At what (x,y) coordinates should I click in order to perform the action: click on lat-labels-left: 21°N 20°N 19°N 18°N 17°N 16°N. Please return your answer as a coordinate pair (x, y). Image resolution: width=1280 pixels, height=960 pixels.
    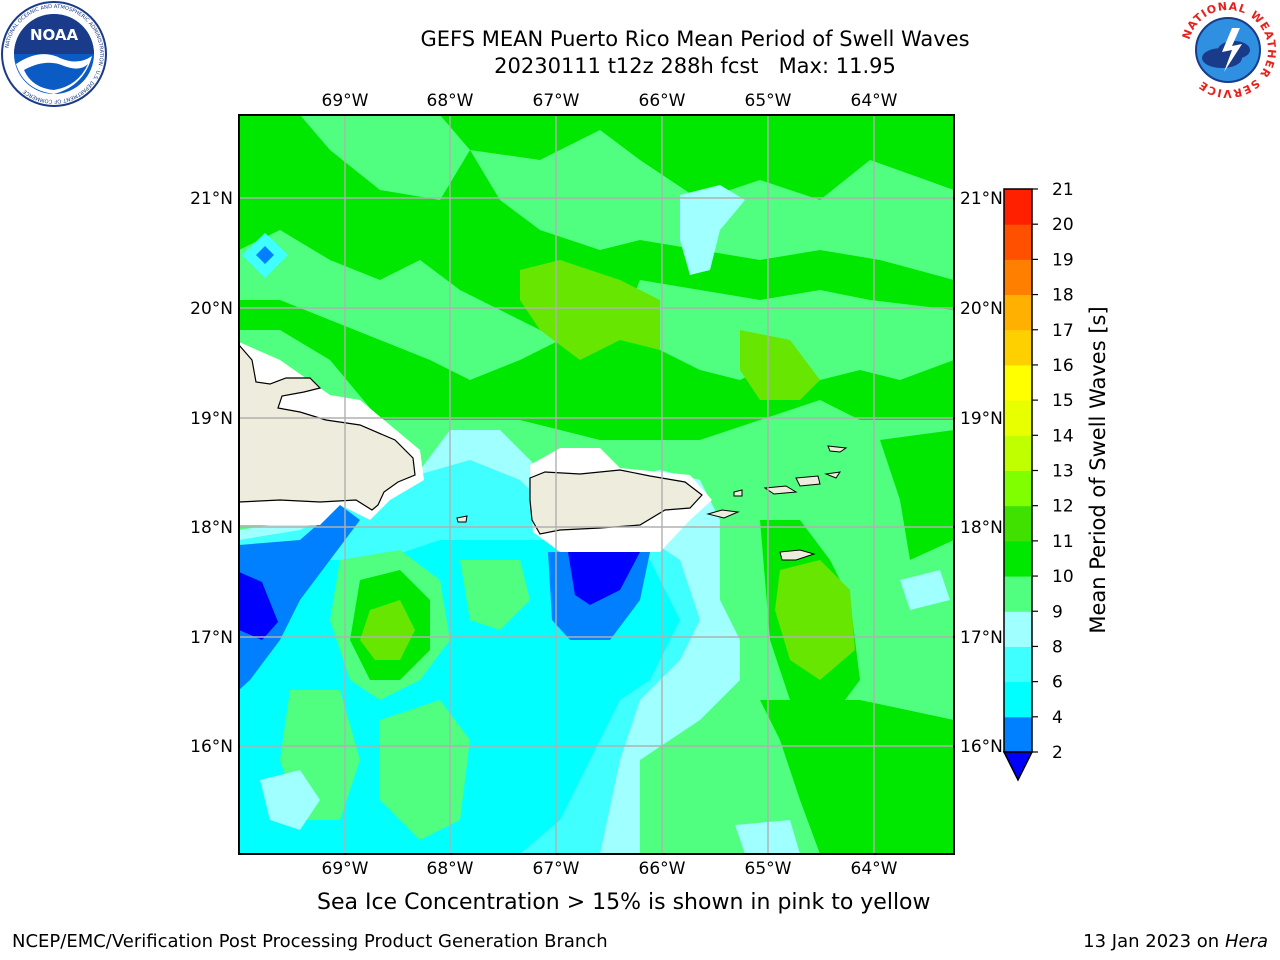
    Looking at the image, I should click on (211, 473).